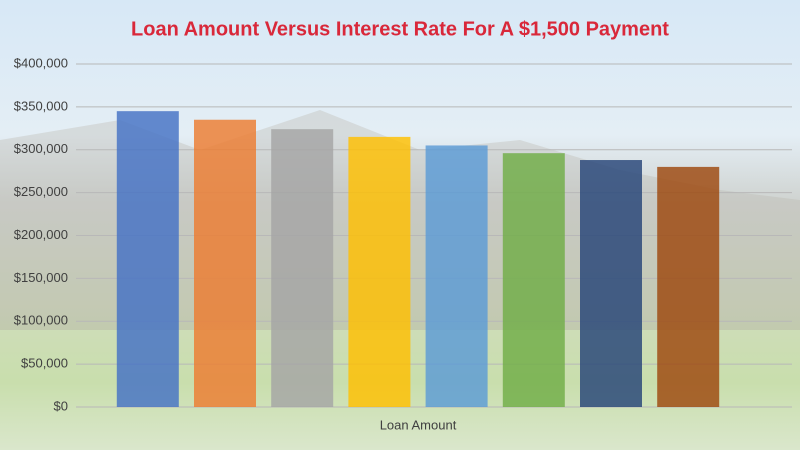 This screenshot has width=800, height=450. I want to click on y-tick-label: $50,000, so click(44, 363).